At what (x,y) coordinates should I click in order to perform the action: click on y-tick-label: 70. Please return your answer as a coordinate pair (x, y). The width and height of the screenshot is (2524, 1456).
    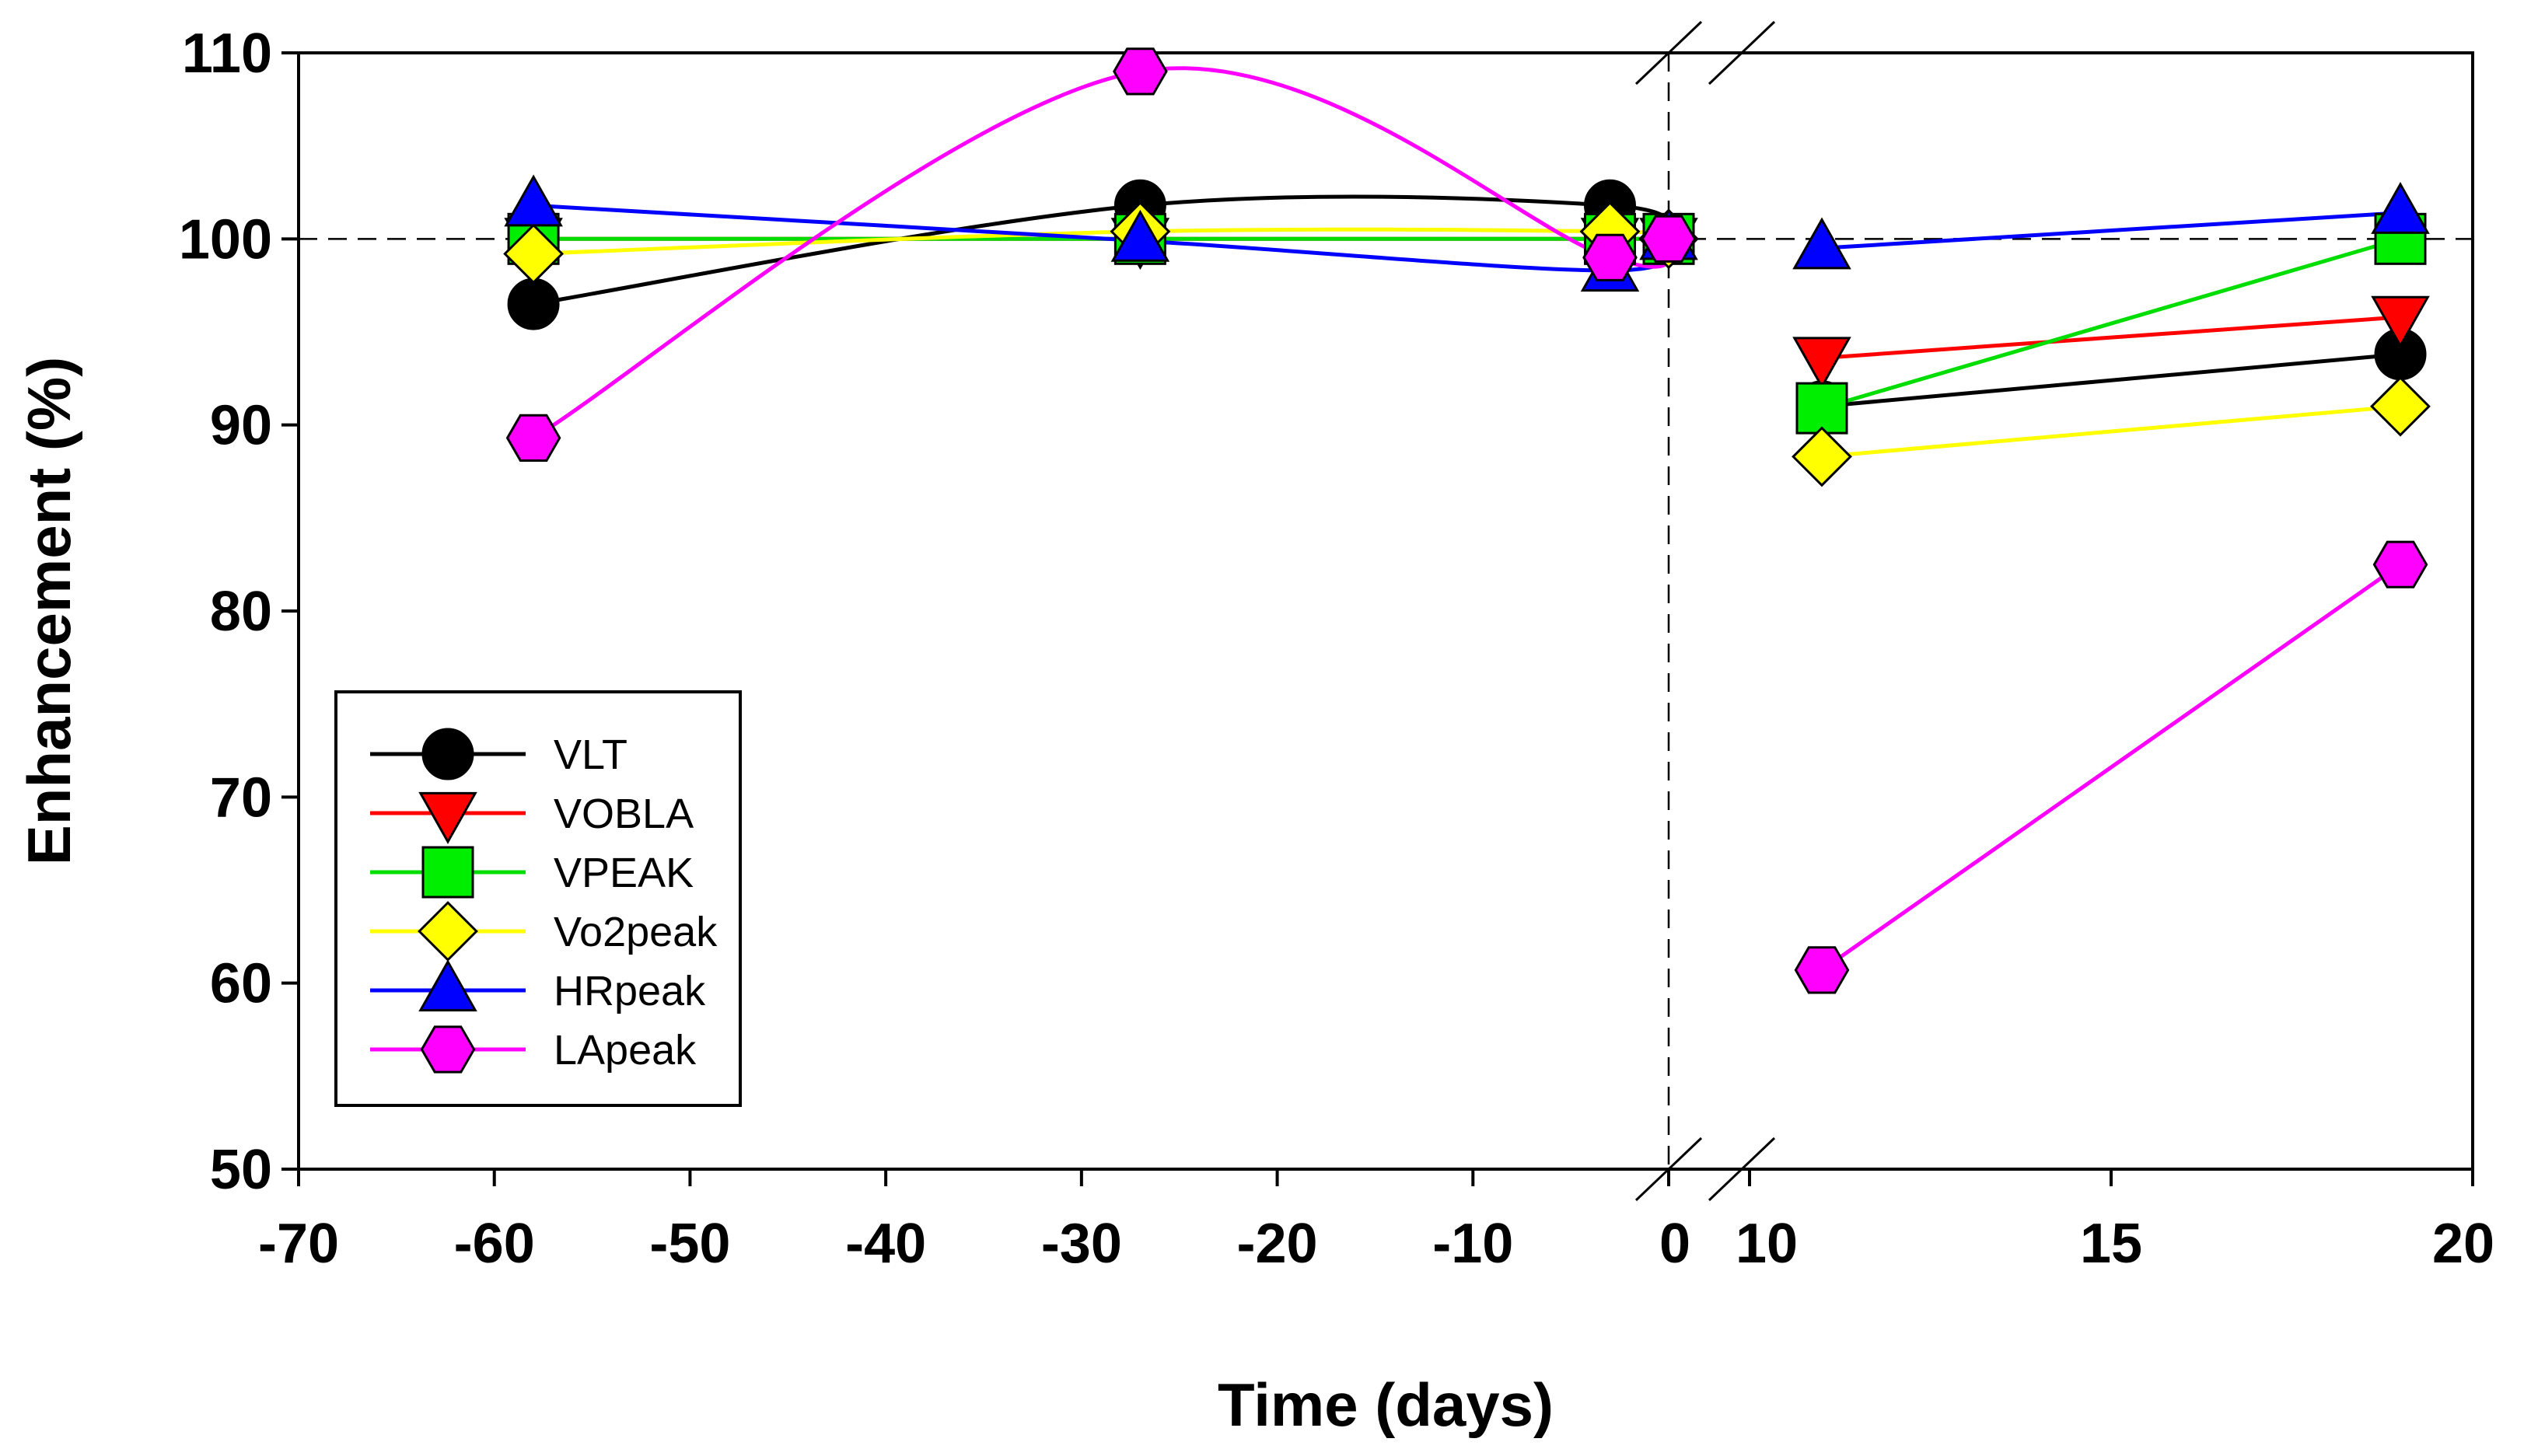
    Looking at the image, I should click on (241, 797).